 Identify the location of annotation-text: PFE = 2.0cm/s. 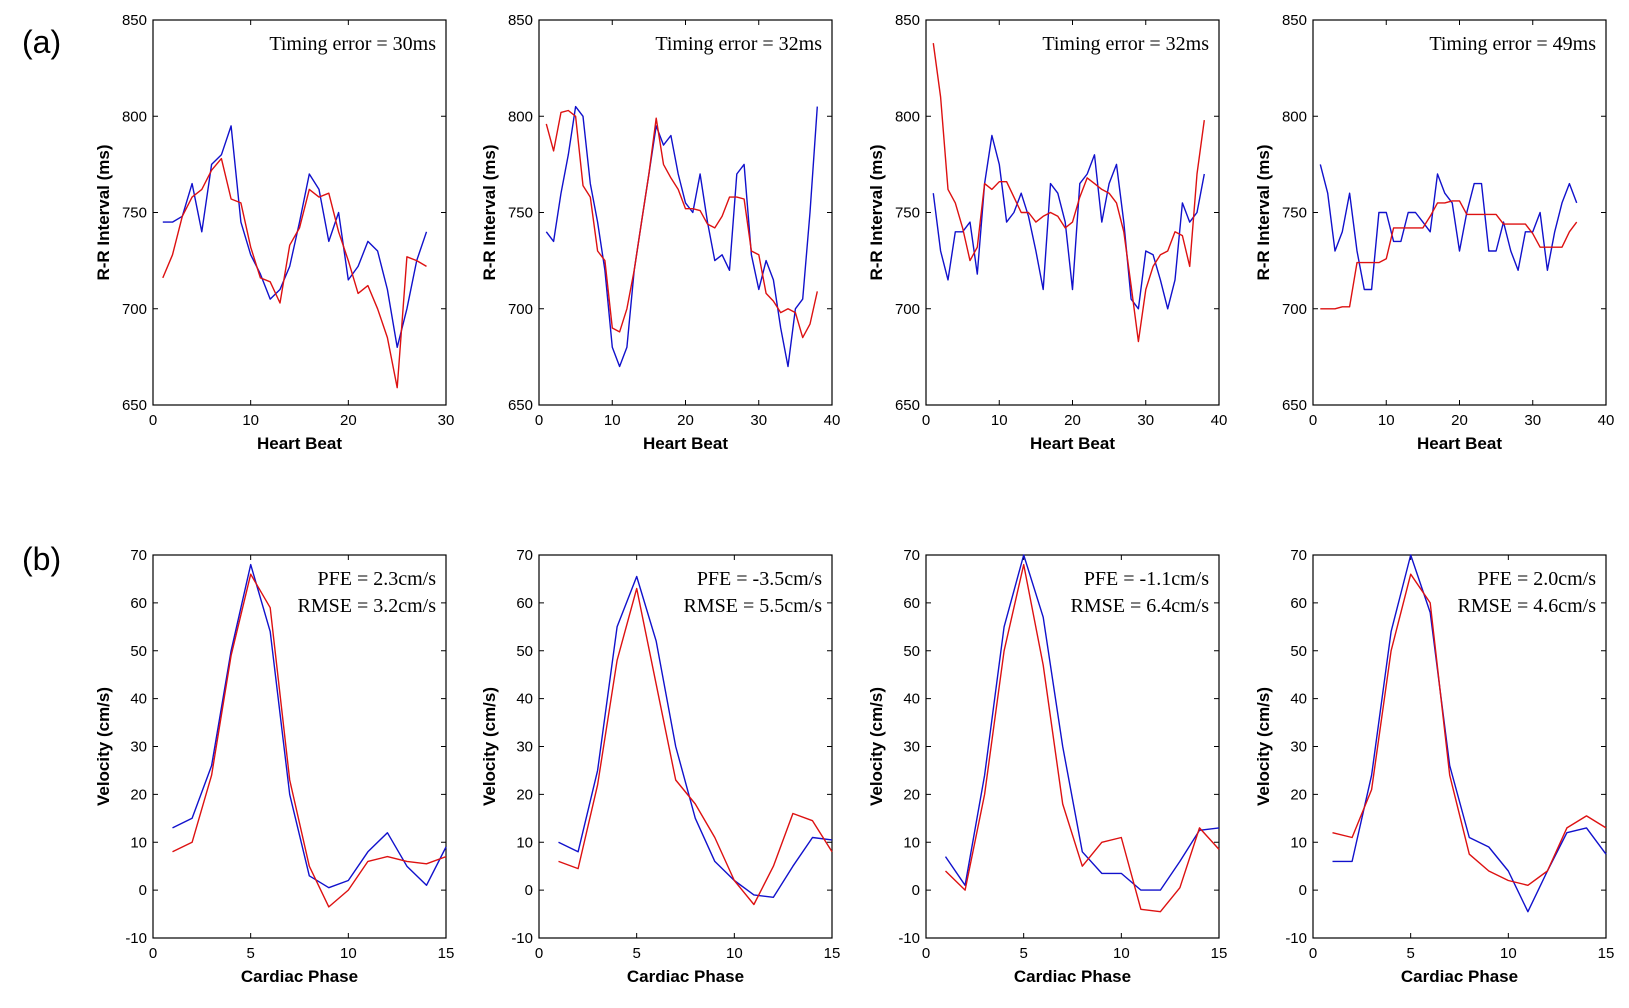
(1536, 579).